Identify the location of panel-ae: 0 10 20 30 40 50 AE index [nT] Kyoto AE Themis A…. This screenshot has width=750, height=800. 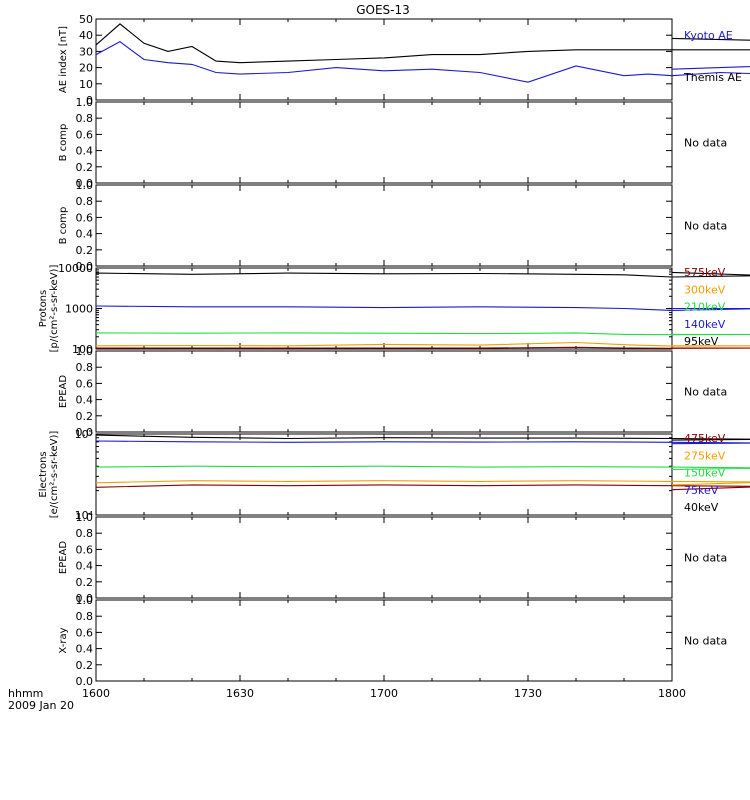
(404, 60).